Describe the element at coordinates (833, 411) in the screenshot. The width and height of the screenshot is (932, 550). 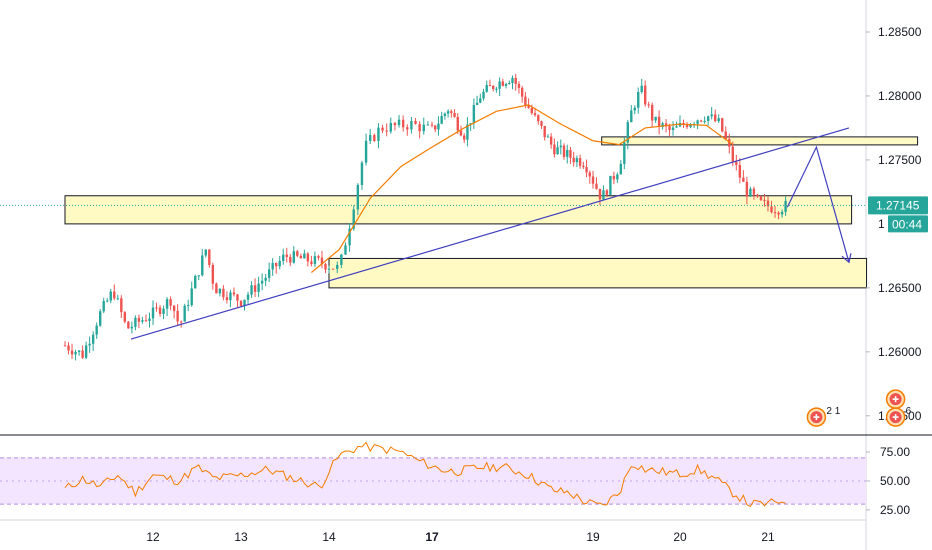
I see `event-badge-pair-label: 2 1` at that location.